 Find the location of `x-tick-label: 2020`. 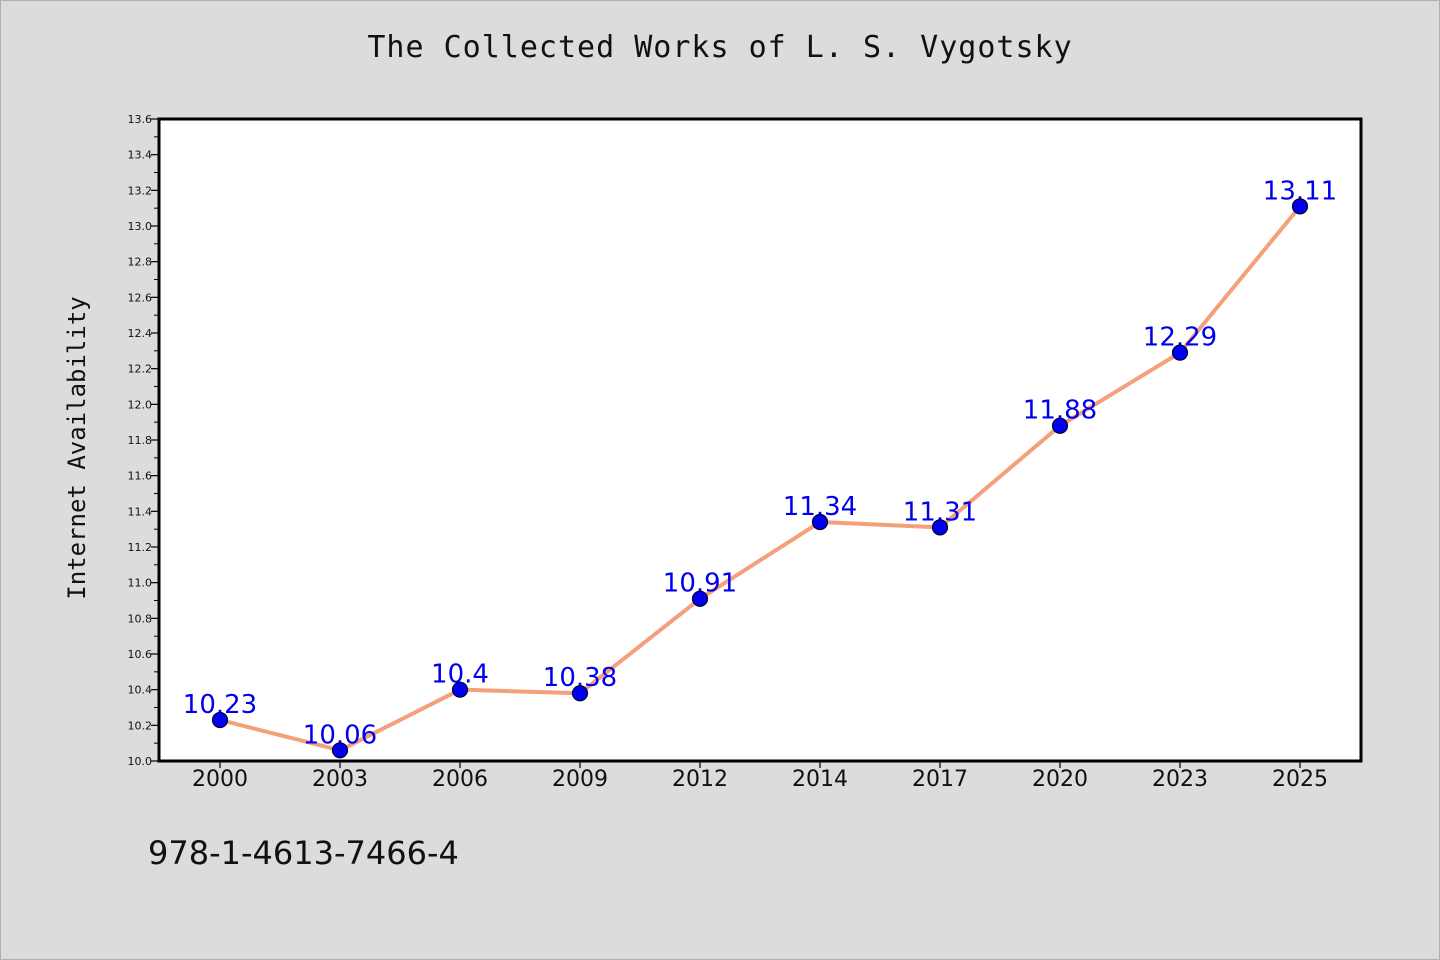

x-tick-label: 2020 is located at coordinates (1060, 779).